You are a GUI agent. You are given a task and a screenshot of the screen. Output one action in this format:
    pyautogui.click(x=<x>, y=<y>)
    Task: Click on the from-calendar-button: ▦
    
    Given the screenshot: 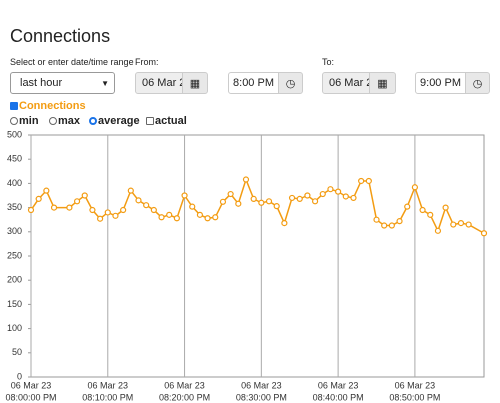 What is the action you would take?
    pyautogui.click(x=195, y=83)
    